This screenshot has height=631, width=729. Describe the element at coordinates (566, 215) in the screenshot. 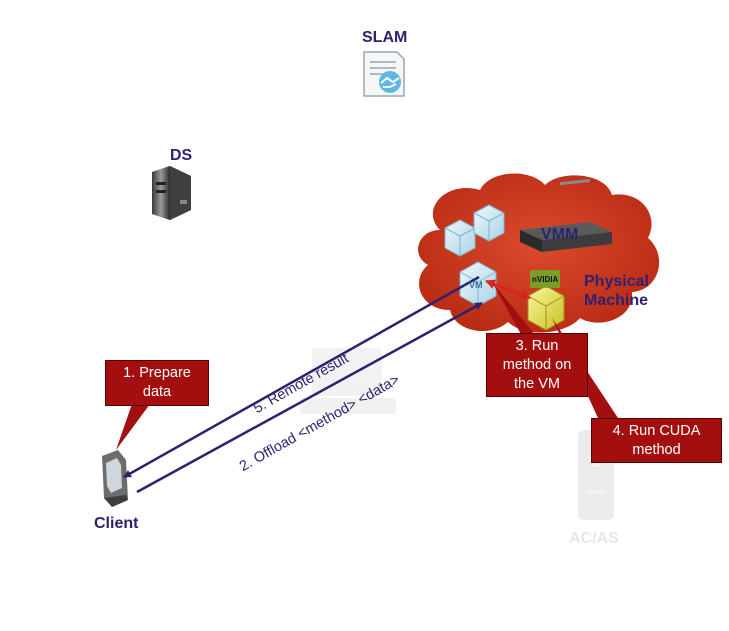

I see `vmm-rack-server-icon` at that location.